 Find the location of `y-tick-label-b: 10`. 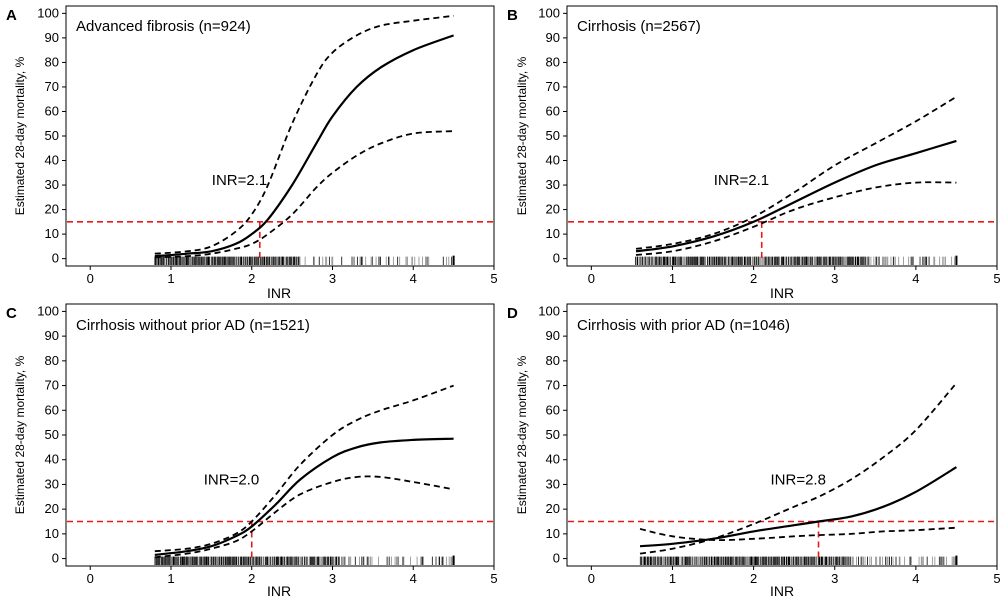

y-tick-label-b: 10 is located at coordinates (553, 233).